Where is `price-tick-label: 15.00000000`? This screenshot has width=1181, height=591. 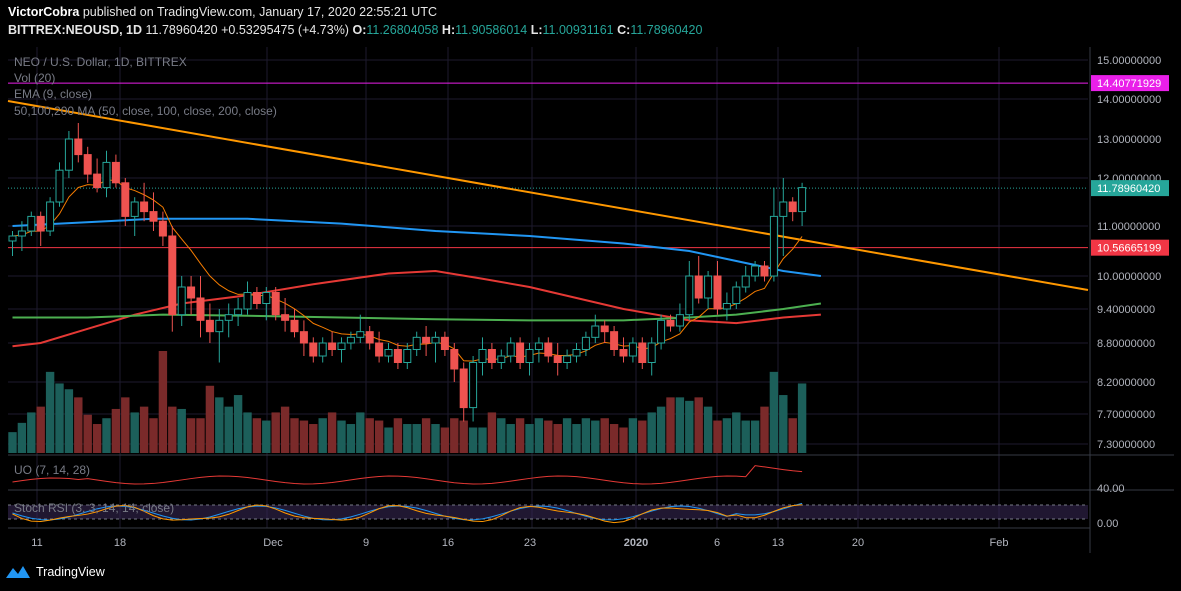 price-tick-label: 15.00000000 is located at coordinates (1129, 61).